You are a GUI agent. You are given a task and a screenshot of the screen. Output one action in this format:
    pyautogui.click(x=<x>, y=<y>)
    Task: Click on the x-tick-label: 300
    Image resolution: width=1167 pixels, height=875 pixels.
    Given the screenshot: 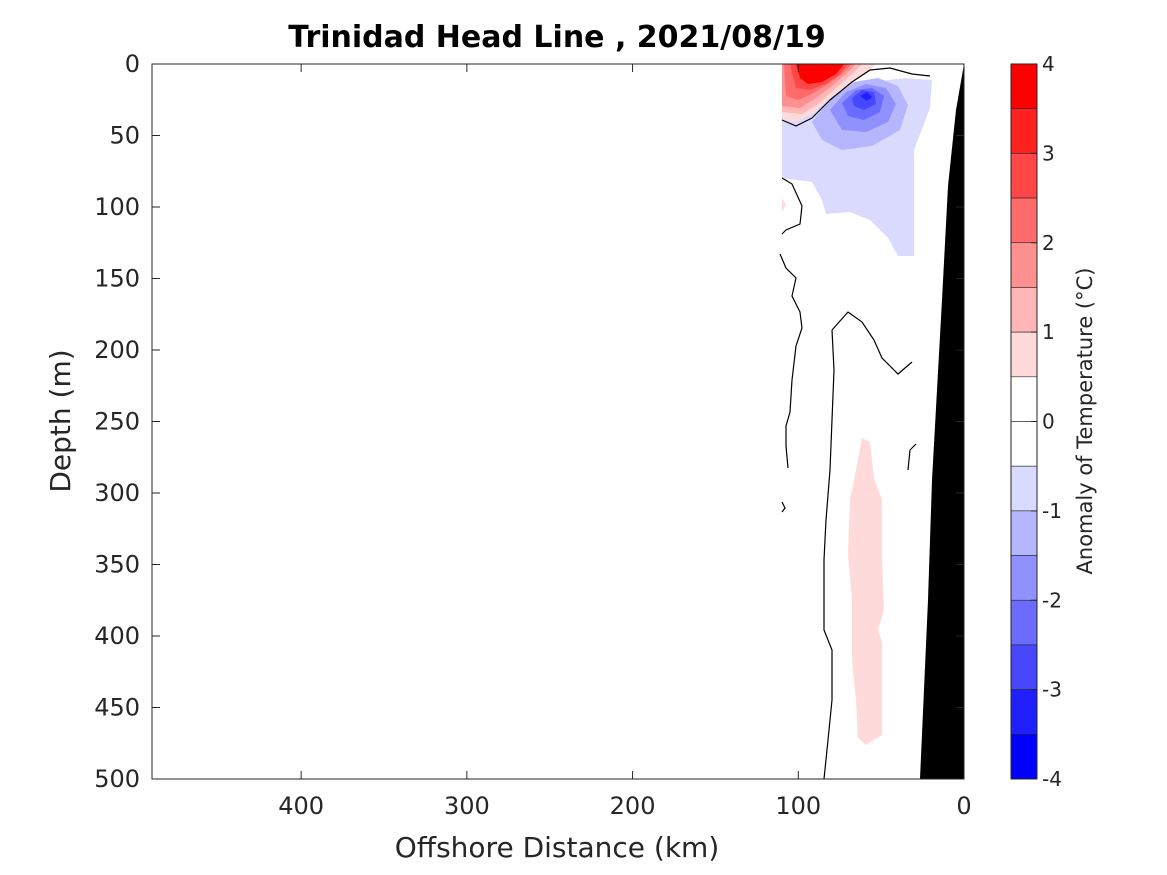 What is the action you would take?
    pyautogui.click(x=467, y=806)
    